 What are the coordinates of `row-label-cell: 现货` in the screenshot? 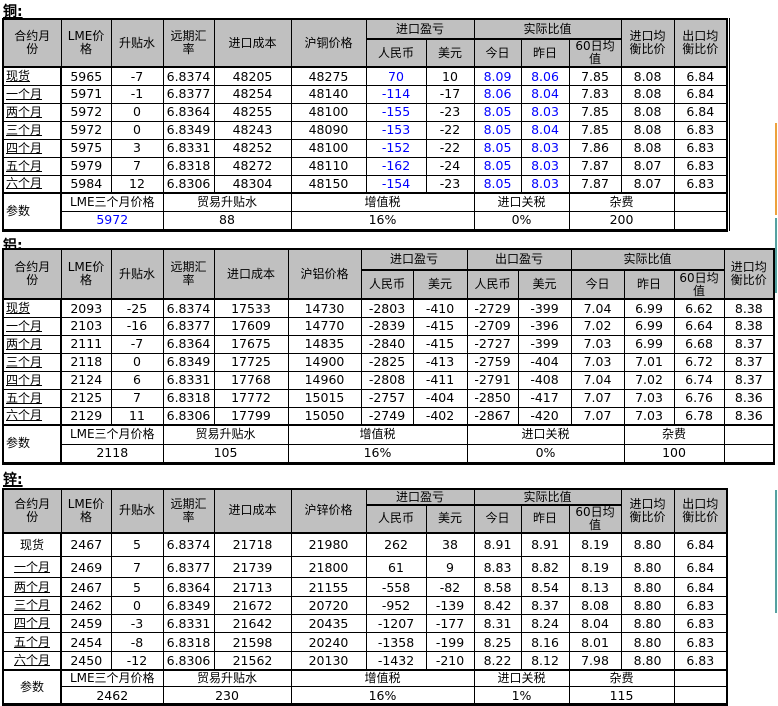 It's located at (32, 76).